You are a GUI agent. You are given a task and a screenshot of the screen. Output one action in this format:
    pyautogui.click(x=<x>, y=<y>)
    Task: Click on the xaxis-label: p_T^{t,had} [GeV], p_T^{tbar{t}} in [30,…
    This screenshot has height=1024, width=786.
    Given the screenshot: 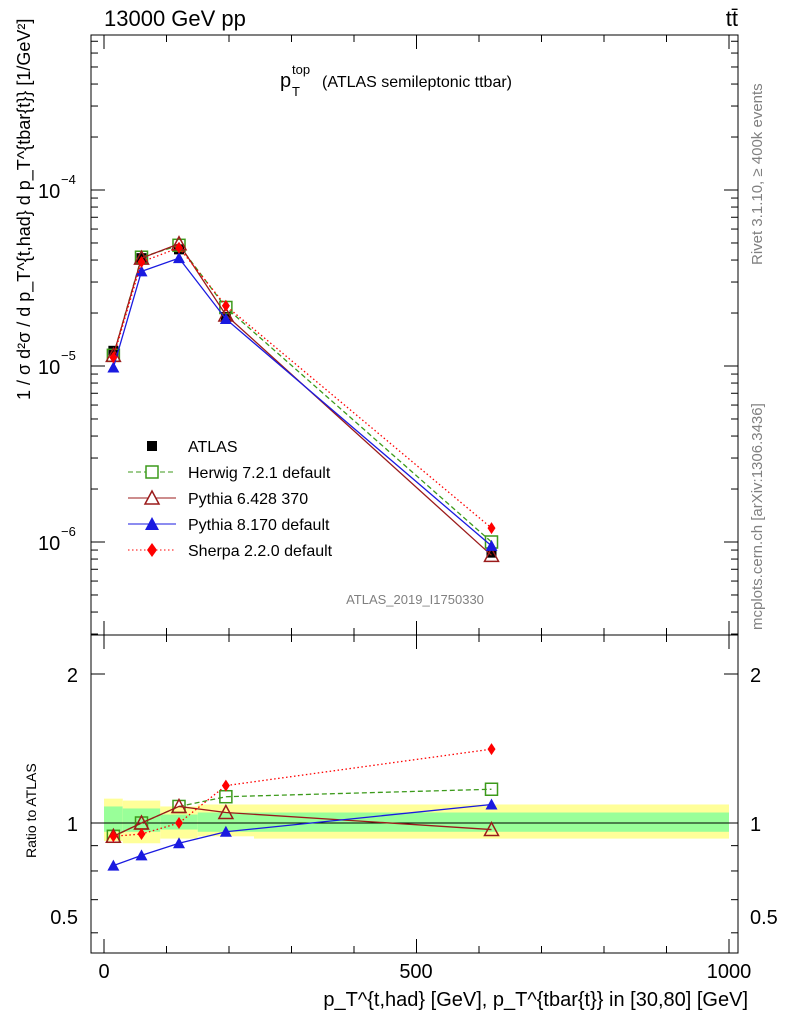 What is the action you would take?
    pyautogui.click(x=535, y=1000)
    